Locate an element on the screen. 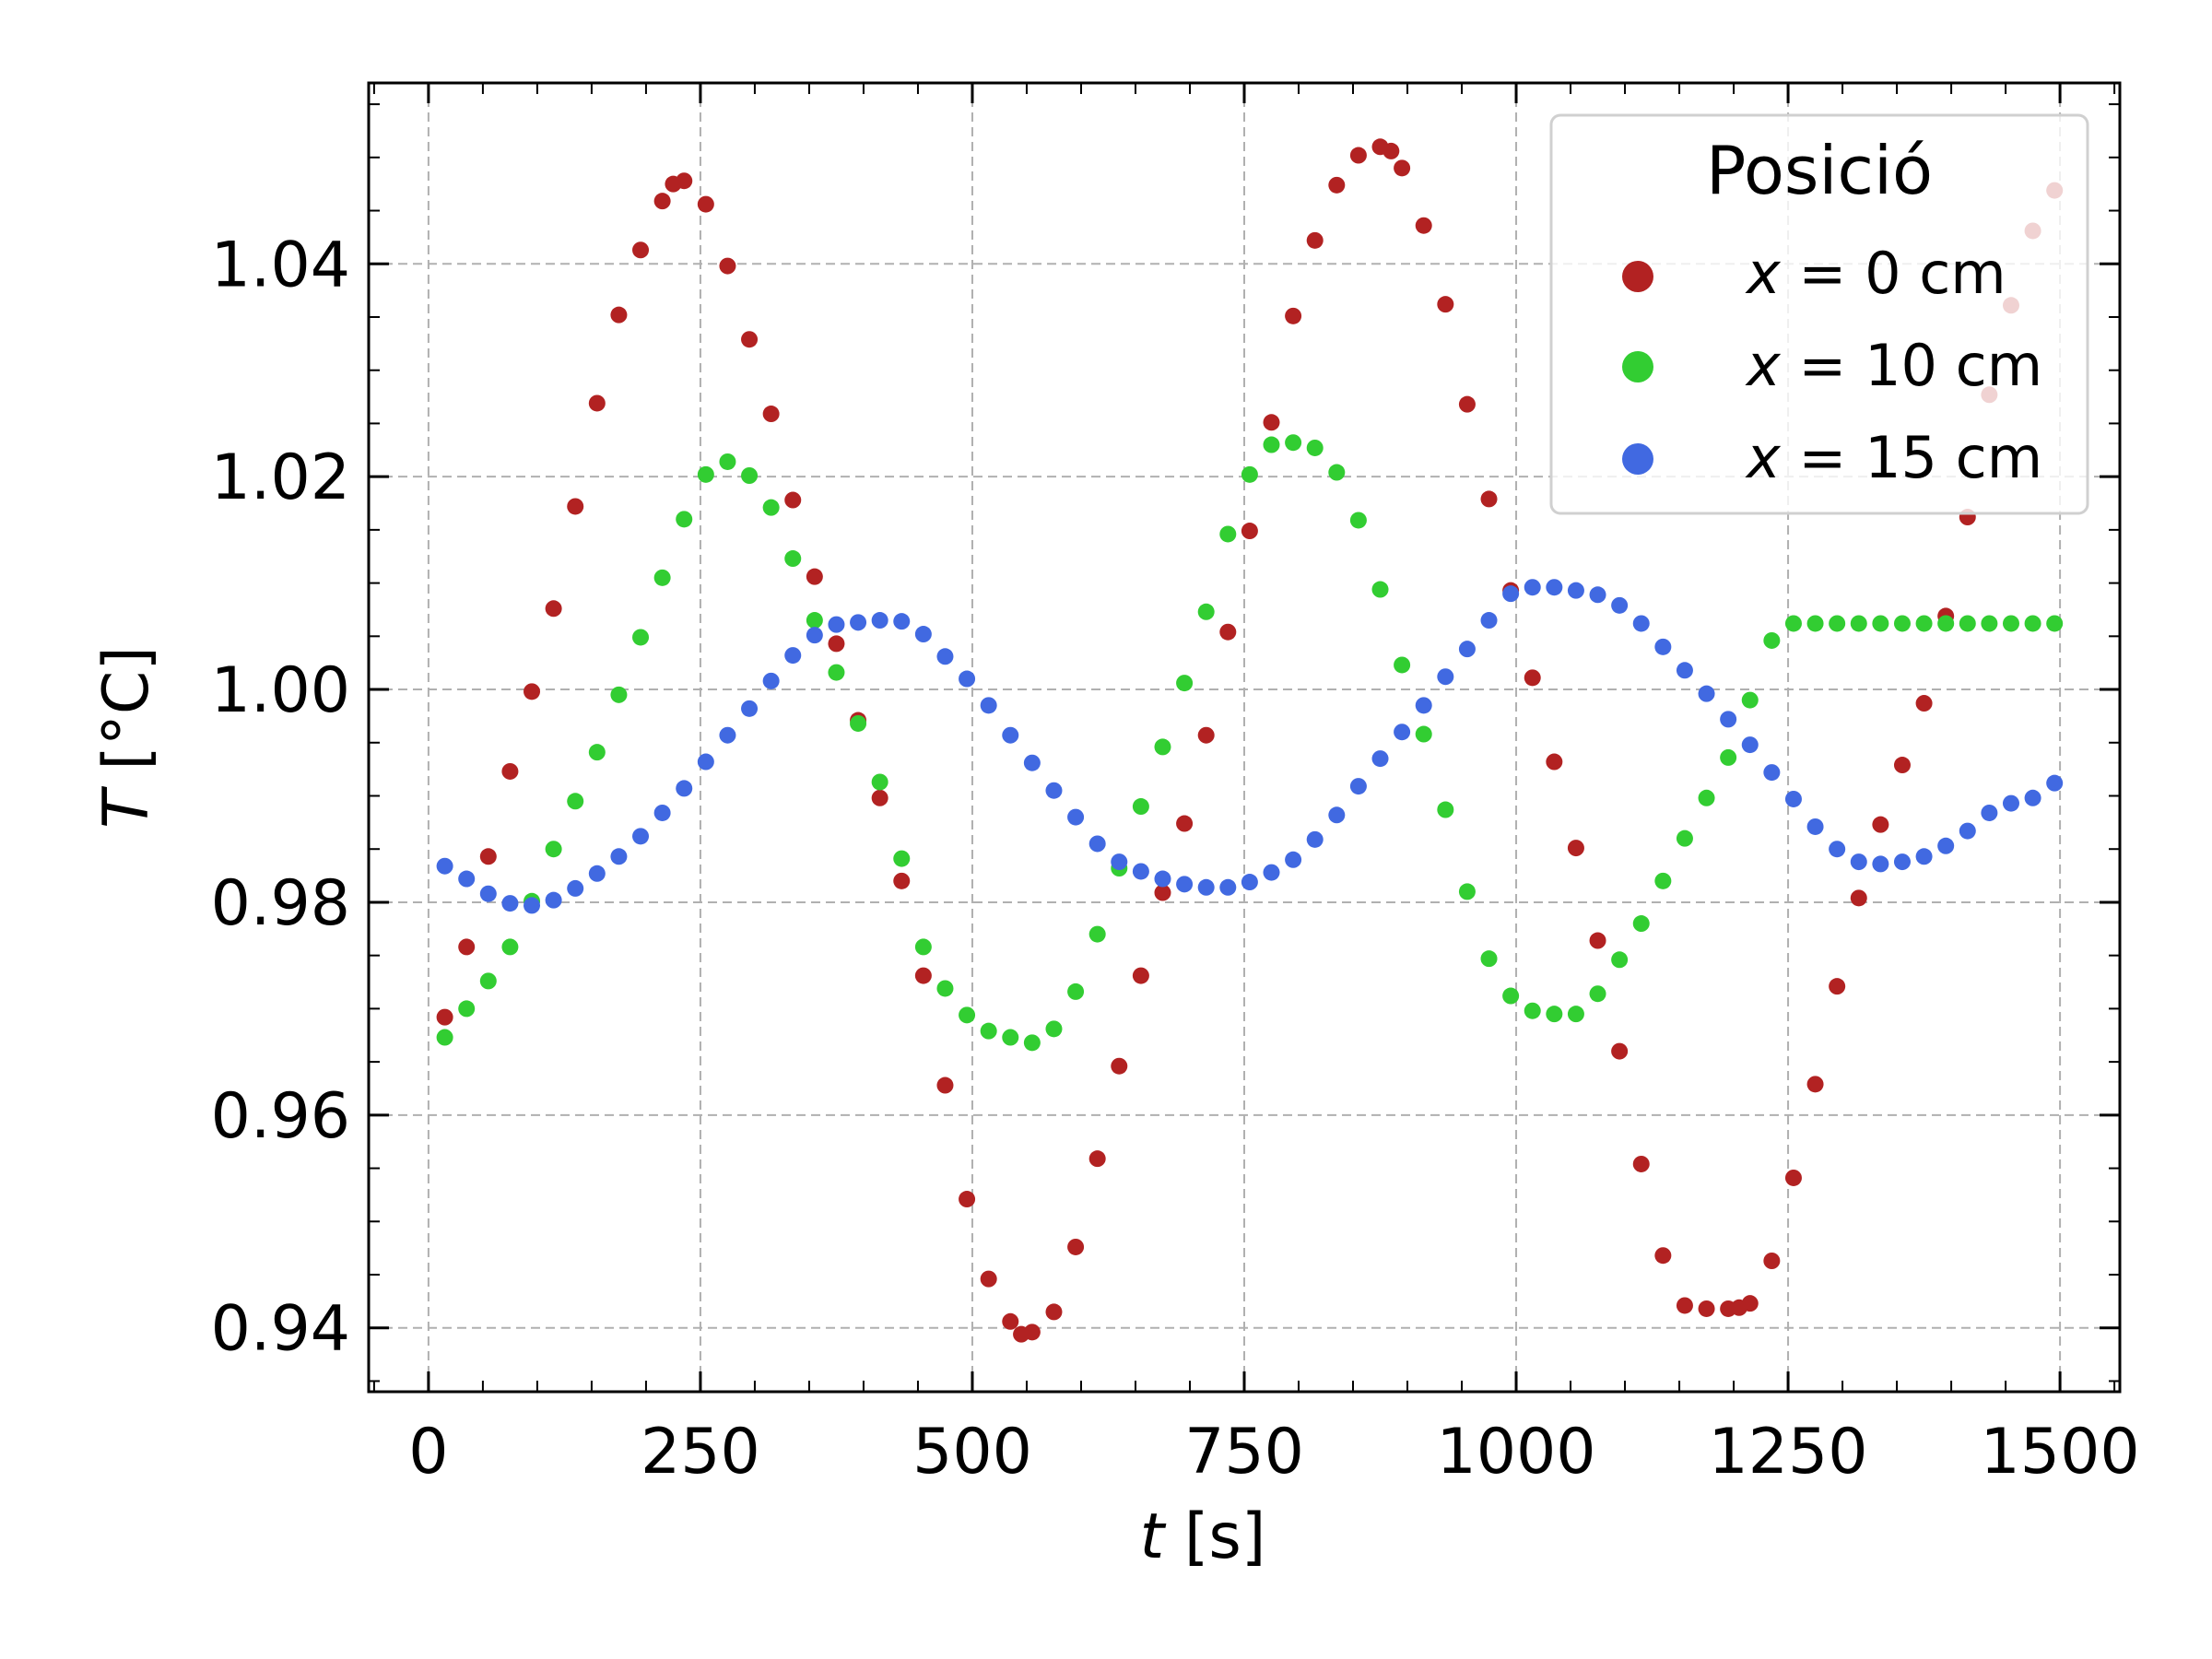 Image resolution: width=2212 pixels, height=1659 pixels. y-tick-label: 1.04 is located at coordinates (280, 265).